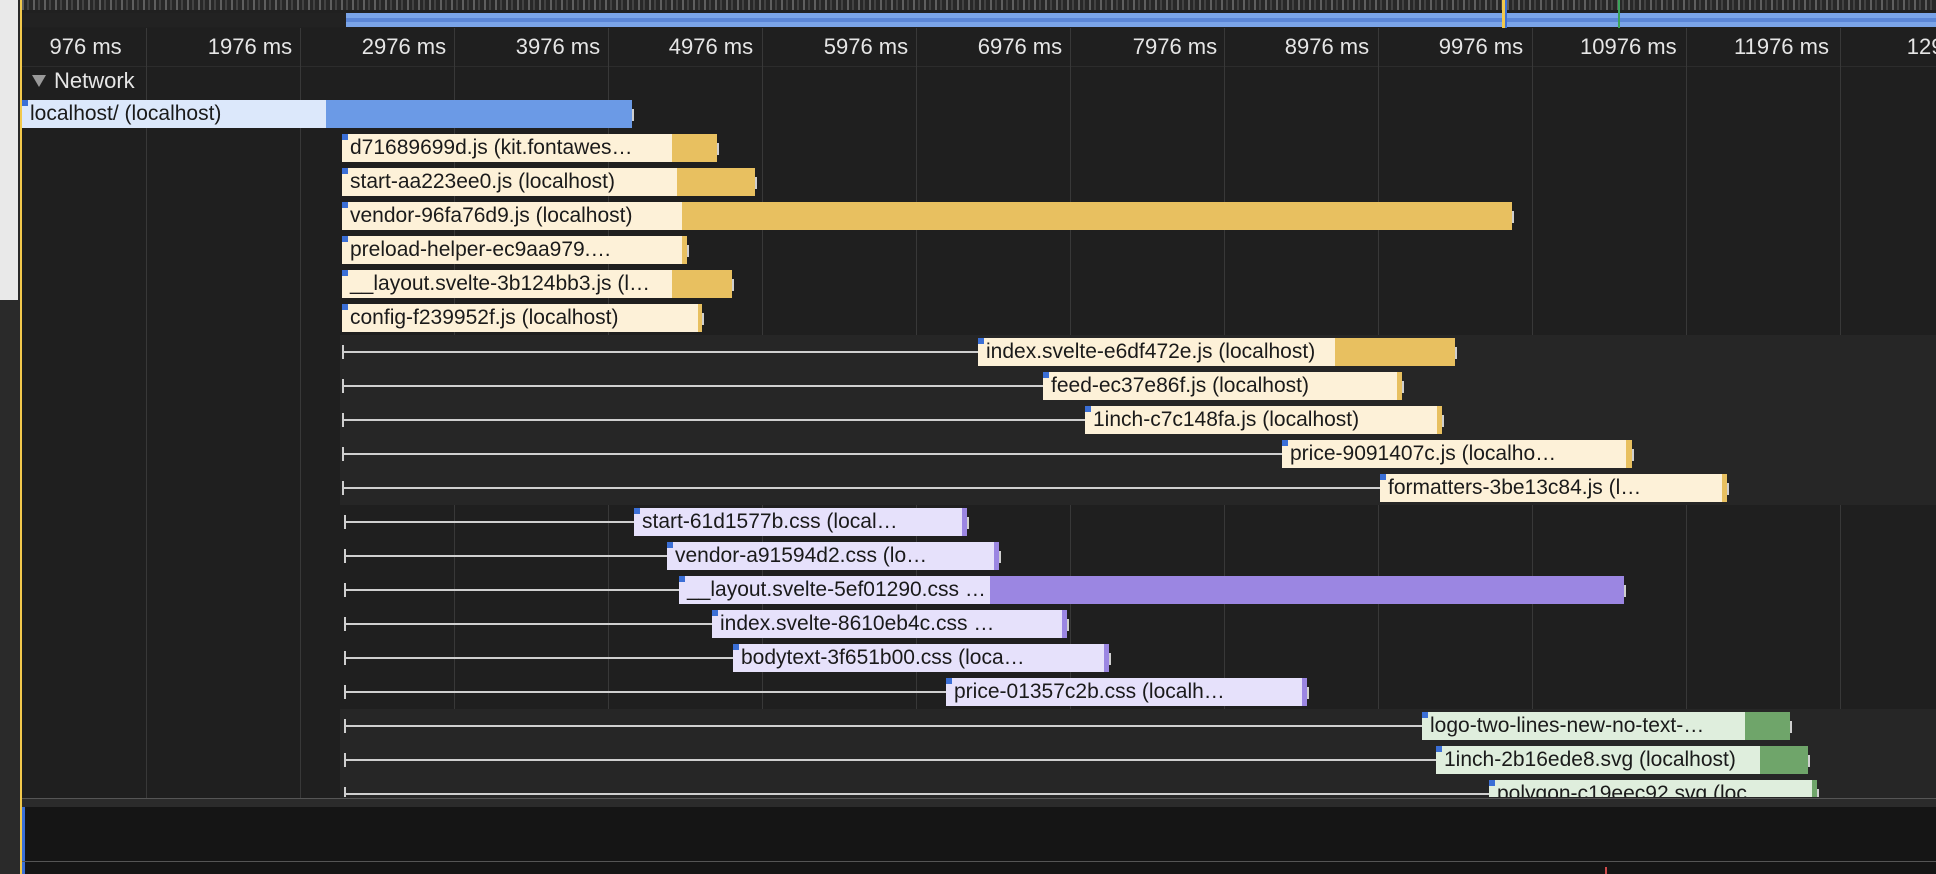 The image size is (1936, 874). Describe the element at coordinates (21, 437) in the screenshot. I see `selection-start-marker` at that location.